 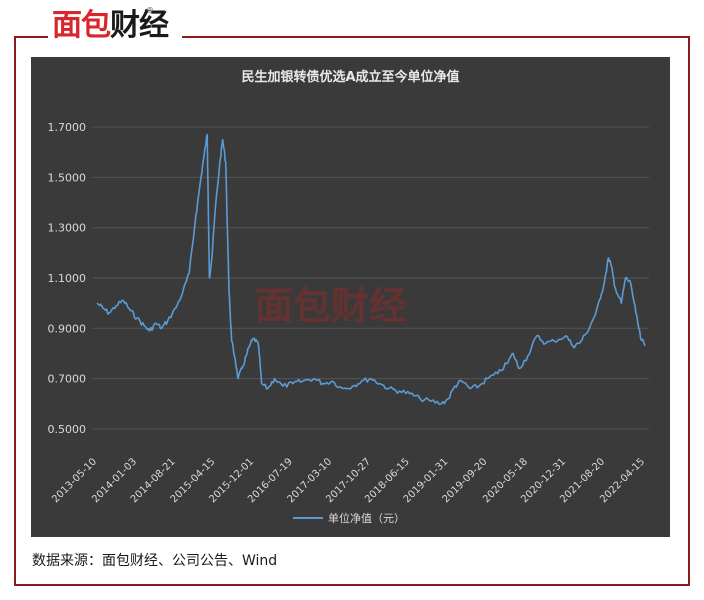 I want to click on y-tick-label: 1.3000, so click(x=67, y=228).